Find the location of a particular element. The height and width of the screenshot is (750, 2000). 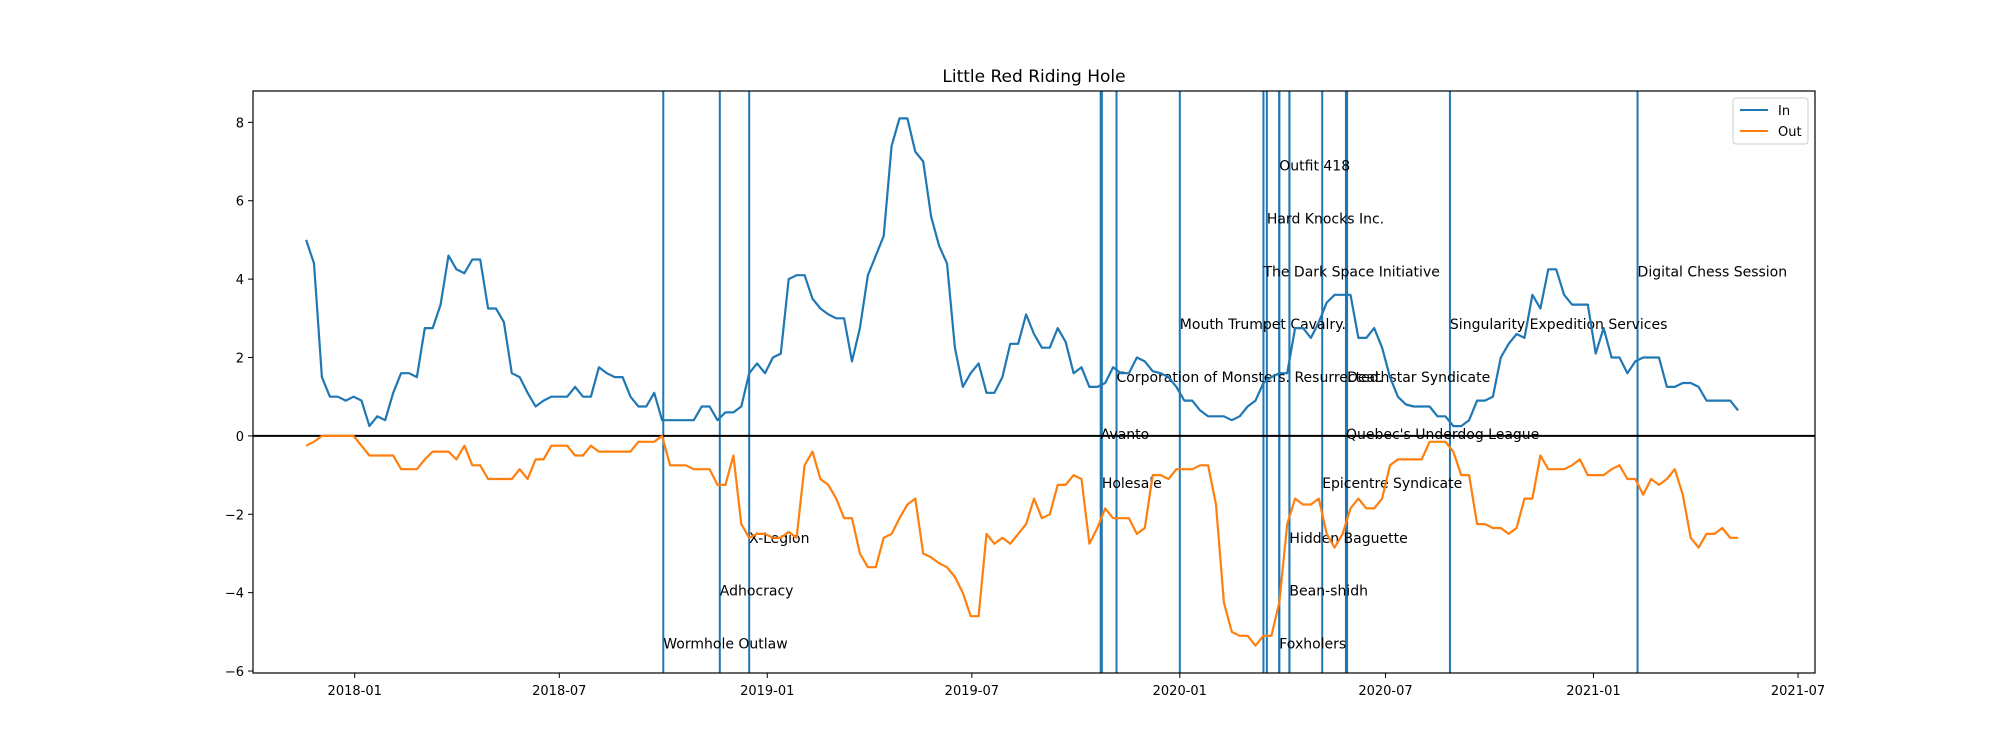

y-tick-label: −6 is located at coordinates (234, 672).